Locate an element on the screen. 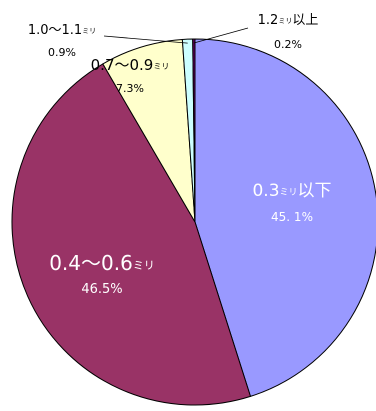 This screenshot has width=376, height=411. slice-category-label-5: 1.2ミリ以上 is located at coordinates (288, 20).